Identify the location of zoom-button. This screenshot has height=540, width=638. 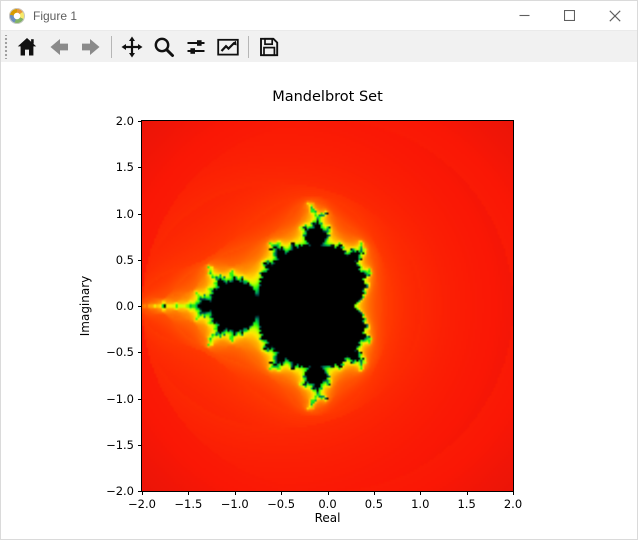
(164, 47).